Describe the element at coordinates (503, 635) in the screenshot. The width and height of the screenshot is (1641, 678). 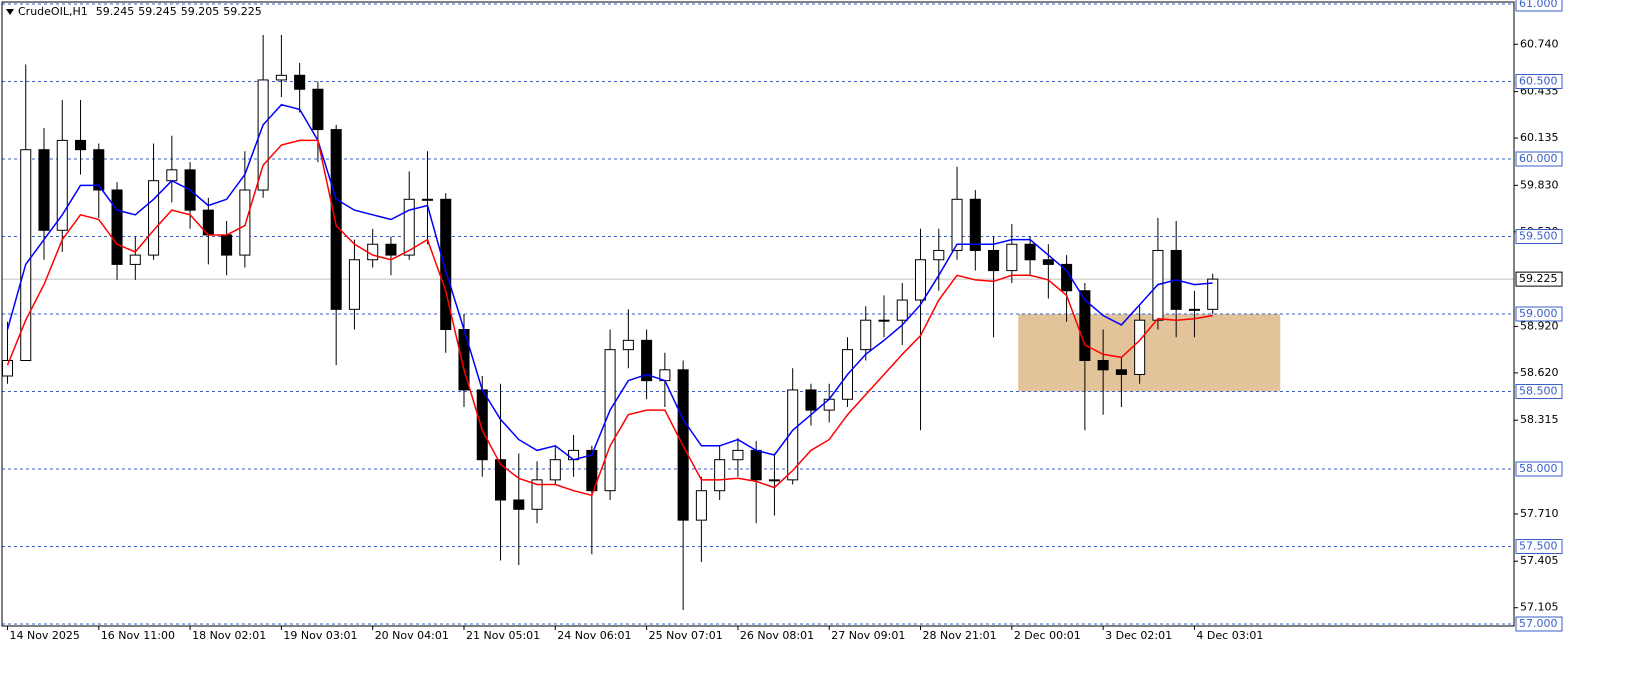
I see `x-tick-label: 21 Nov 05:01` at that location.